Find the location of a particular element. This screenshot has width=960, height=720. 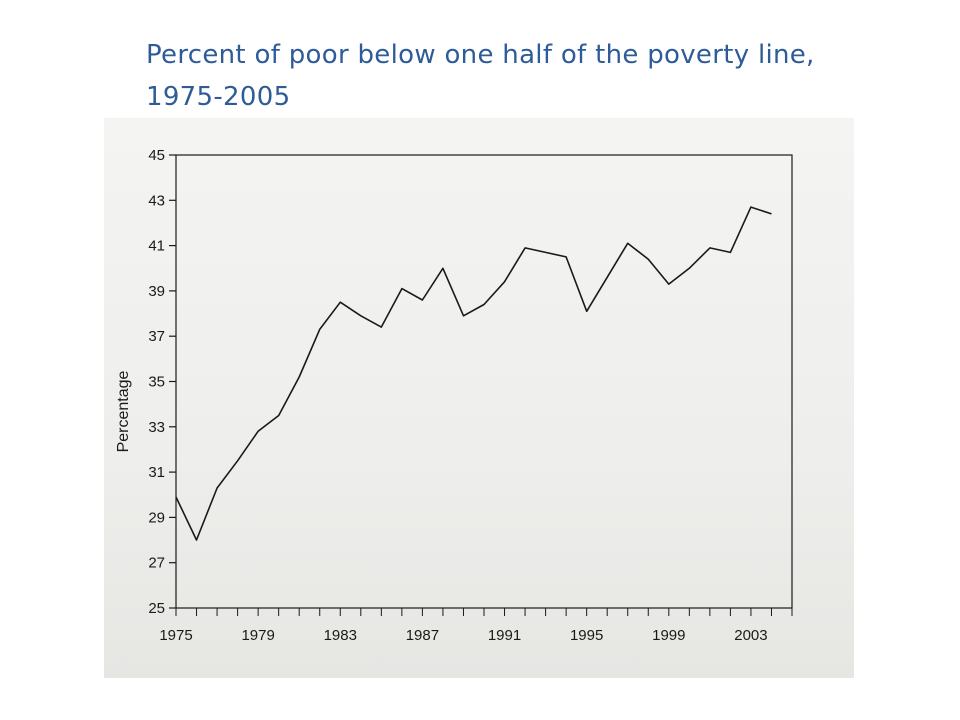

y-tick-label: 33 is located at coordinates (156, 427).